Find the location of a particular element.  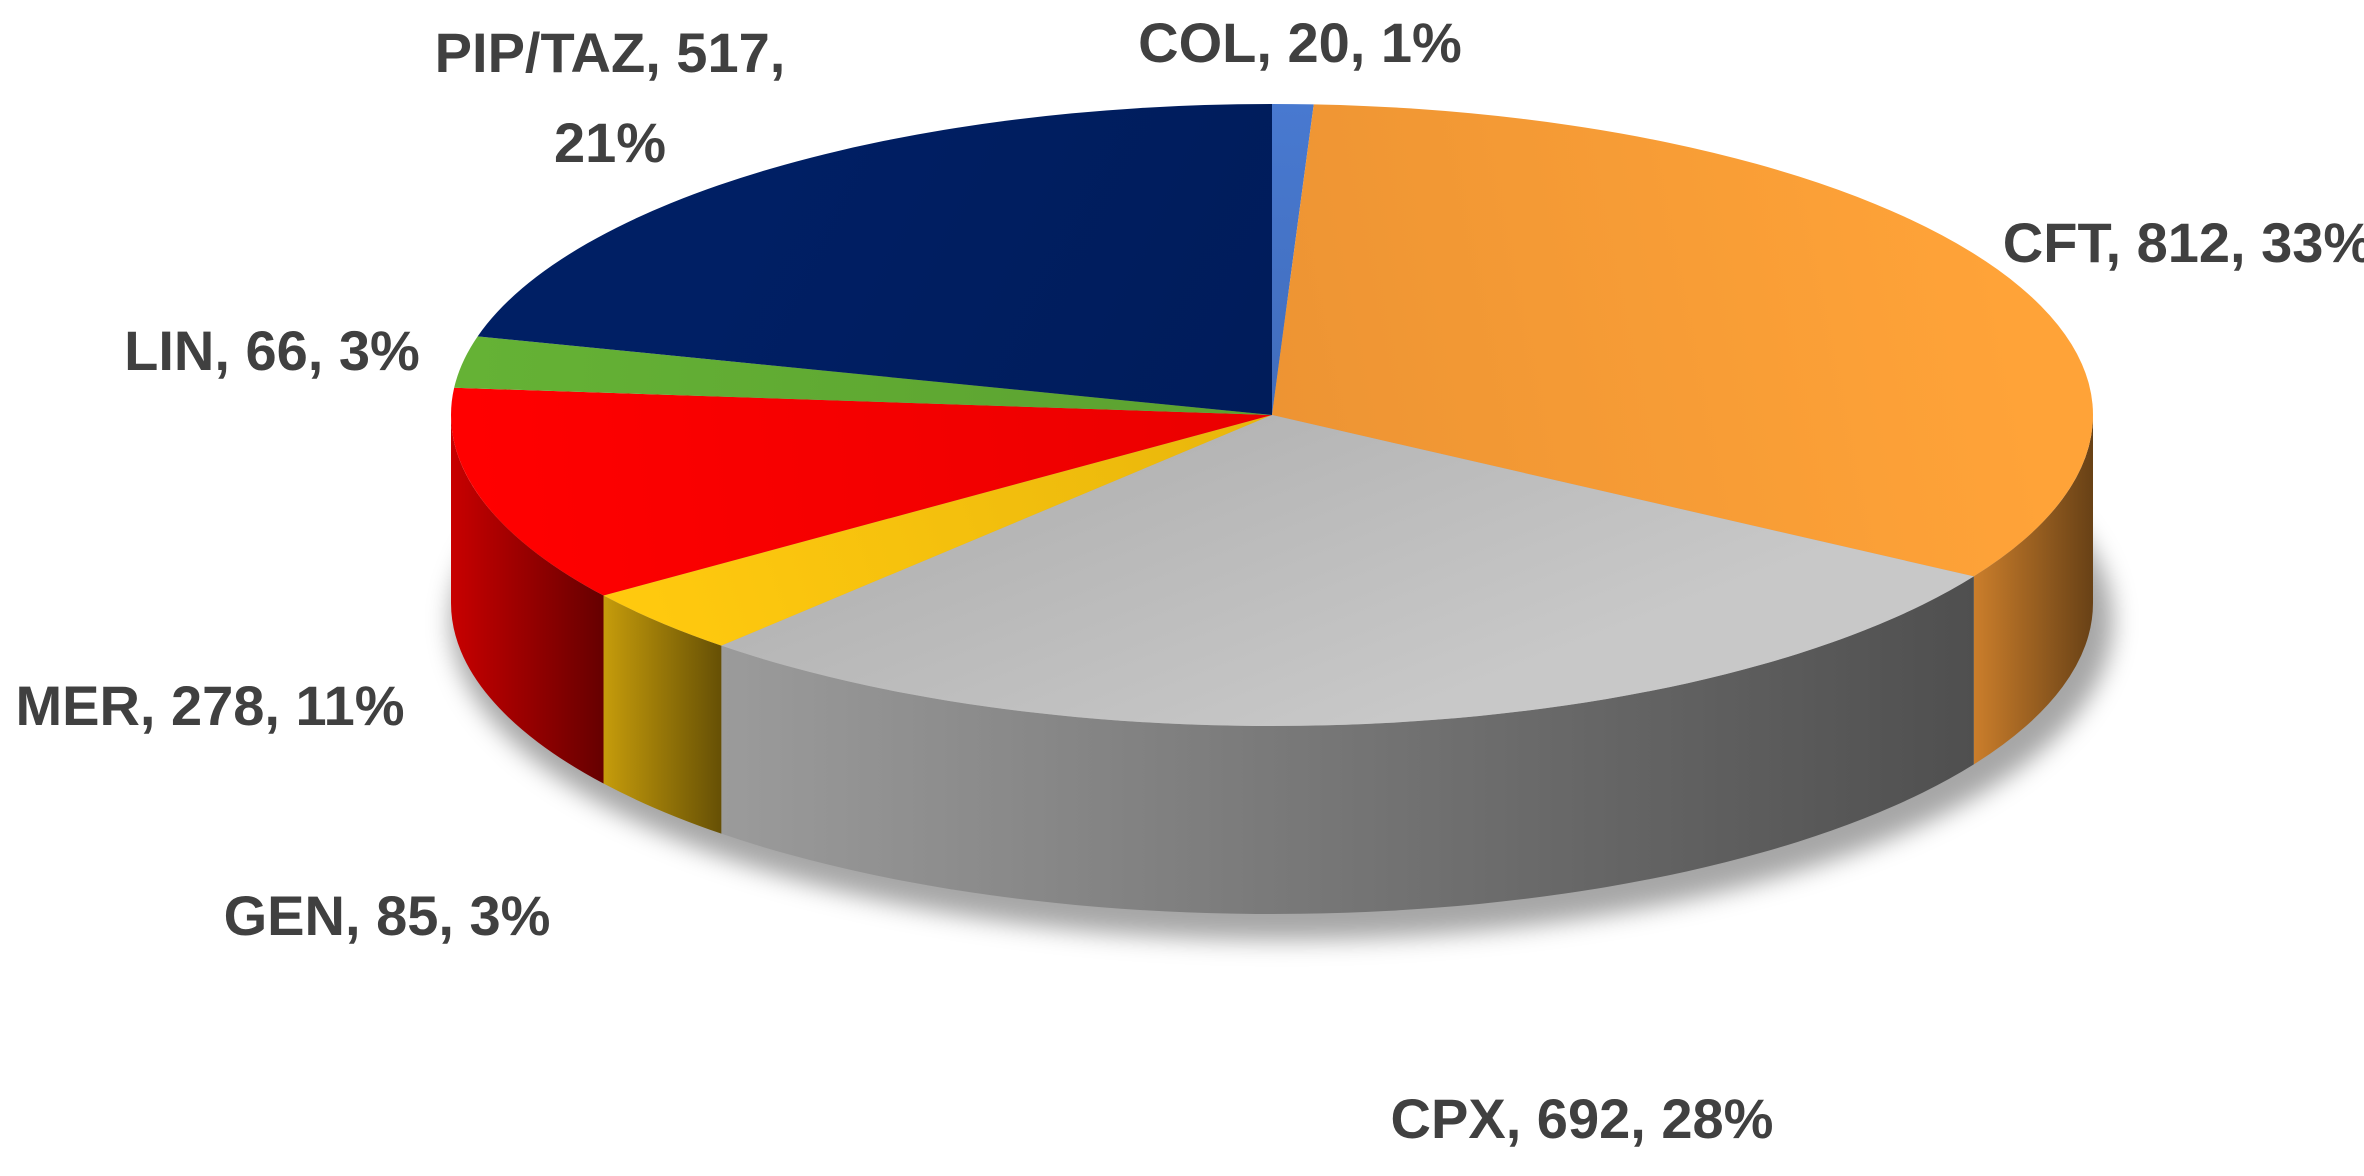

pie-slice-mer is located at coordinates (861, 491).